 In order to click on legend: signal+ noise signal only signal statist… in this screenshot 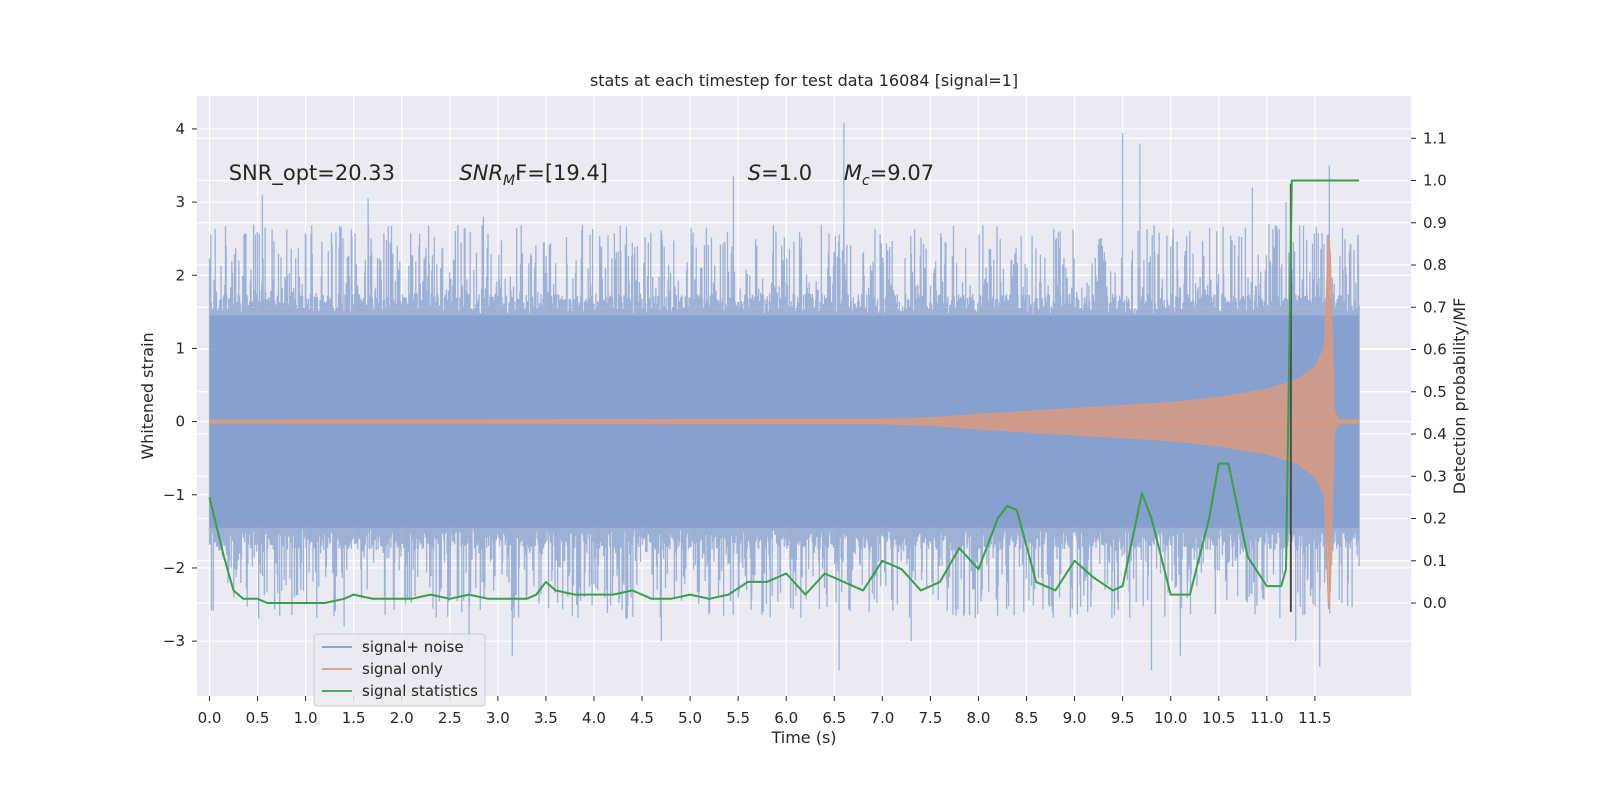, I will do `click(399, 670)`.